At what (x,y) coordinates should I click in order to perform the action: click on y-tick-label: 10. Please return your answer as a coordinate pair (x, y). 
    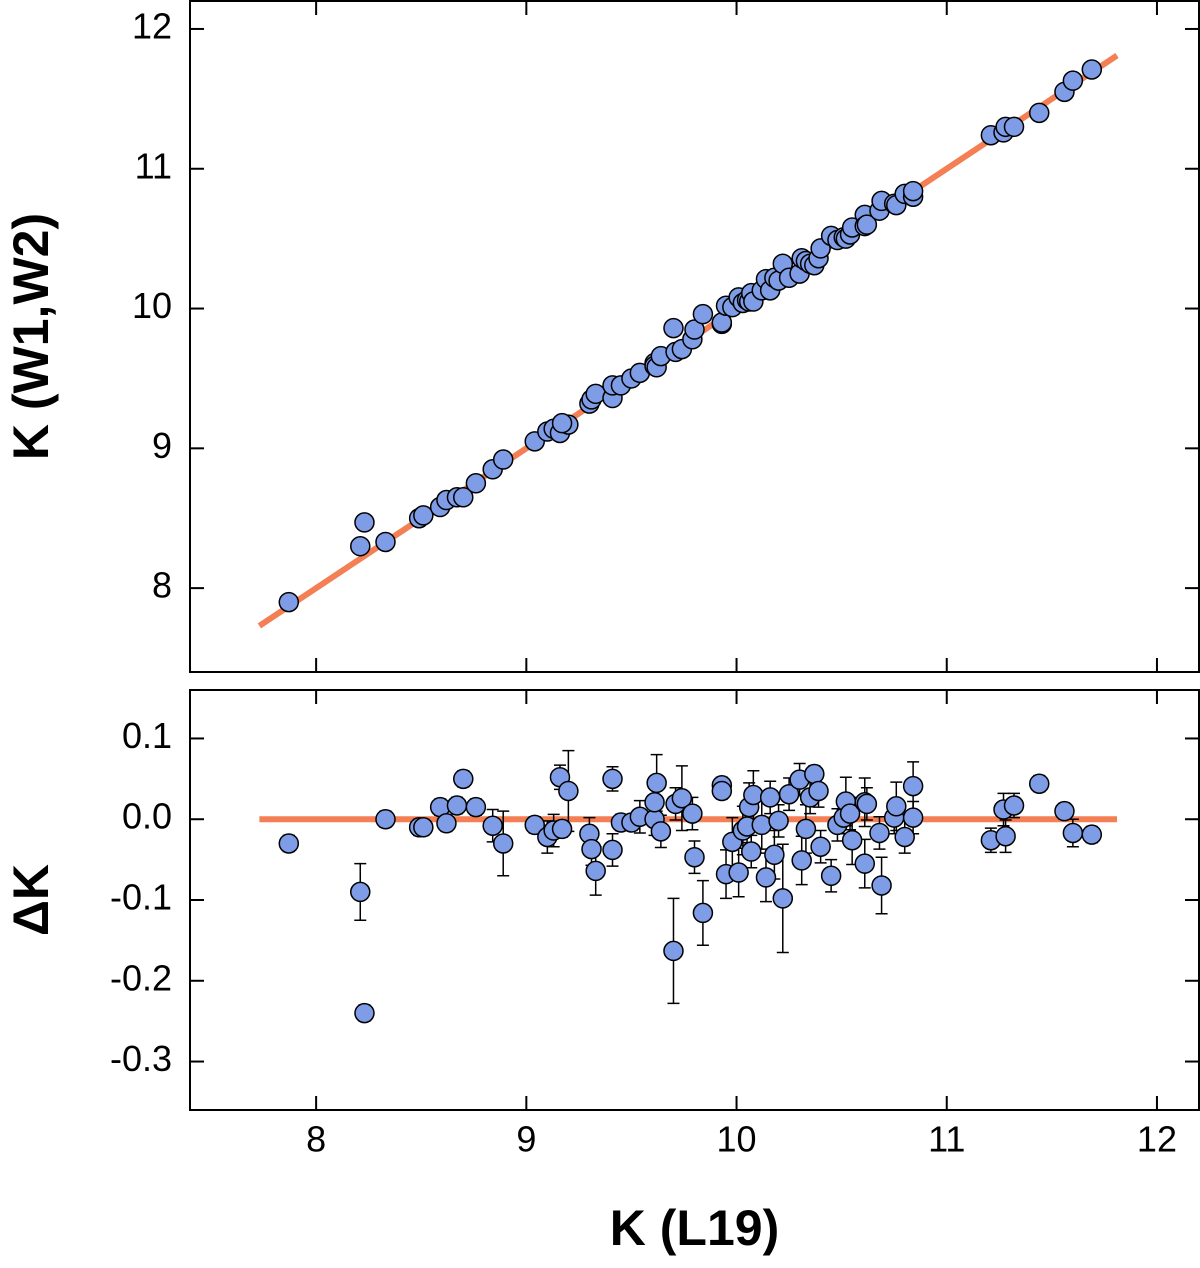
    Looking at the image, I should click on (152, 305).